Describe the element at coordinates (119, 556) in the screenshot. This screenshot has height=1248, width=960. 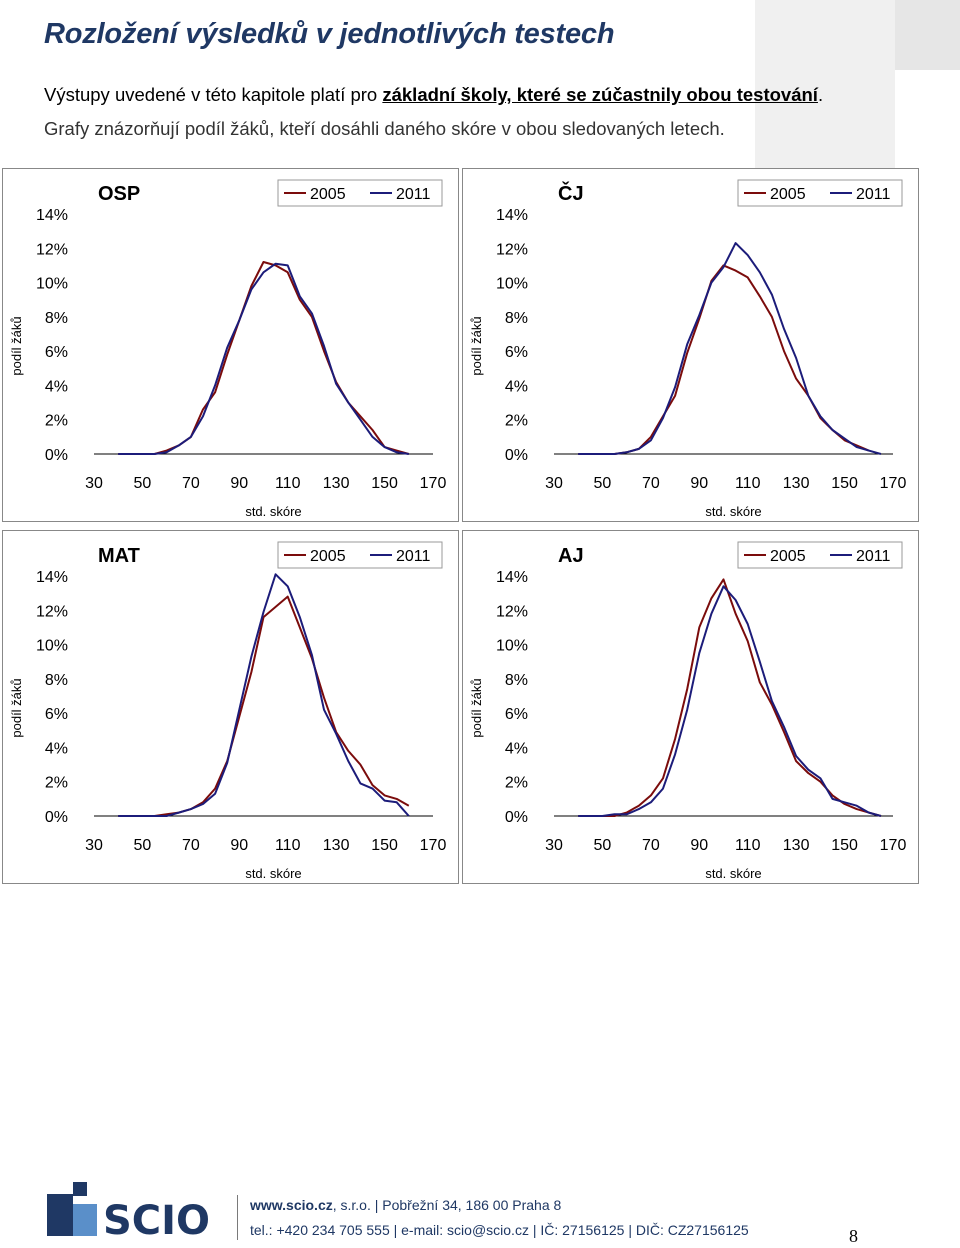
I see `chart-title: MAT` at that location.